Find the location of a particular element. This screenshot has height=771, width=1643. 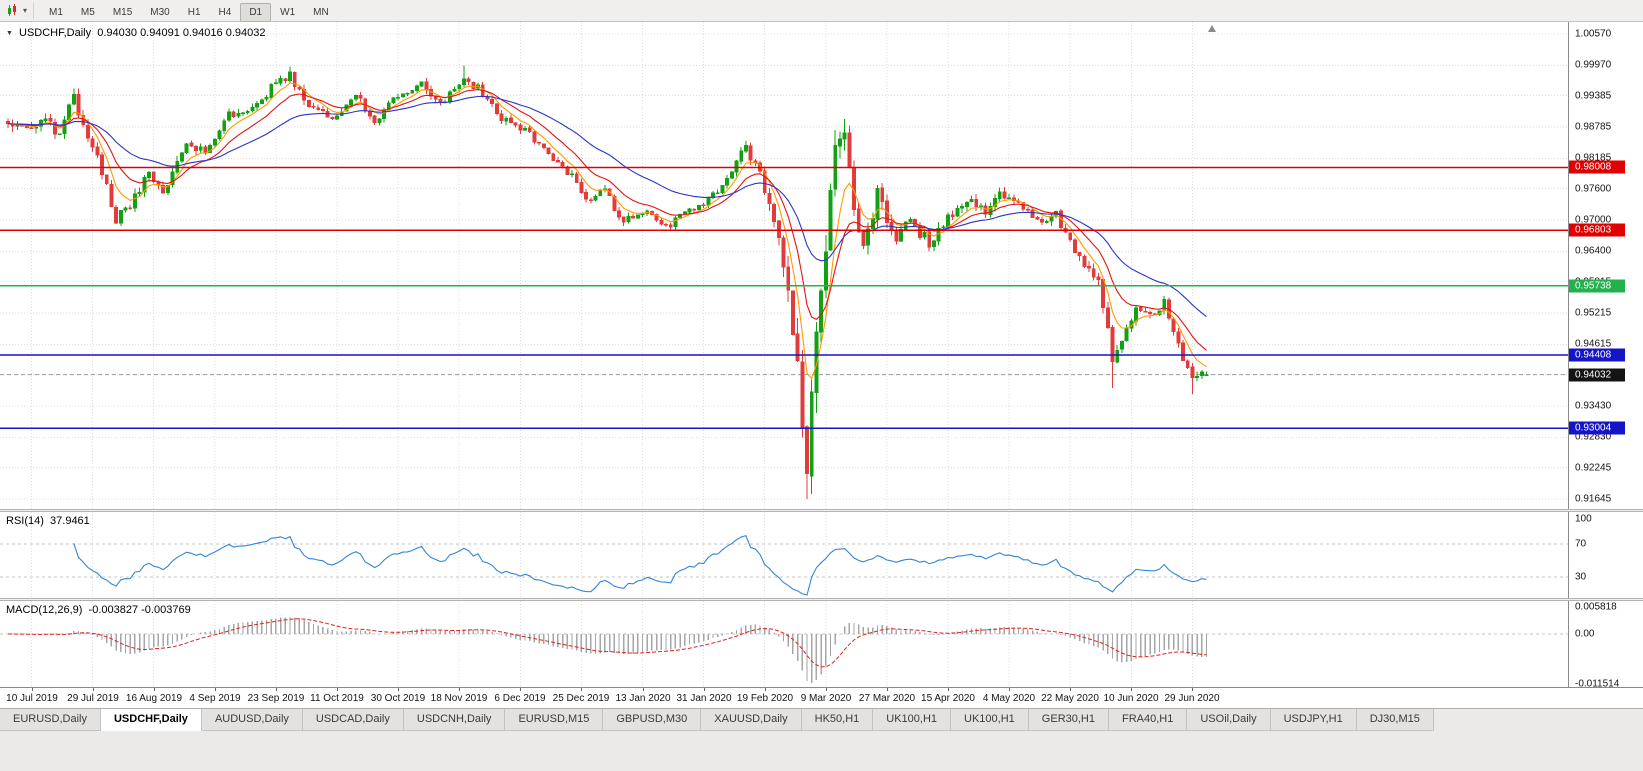

chart-tab-audusd-daily: AUDUSD,Daily is located at coordinates (252, 720).